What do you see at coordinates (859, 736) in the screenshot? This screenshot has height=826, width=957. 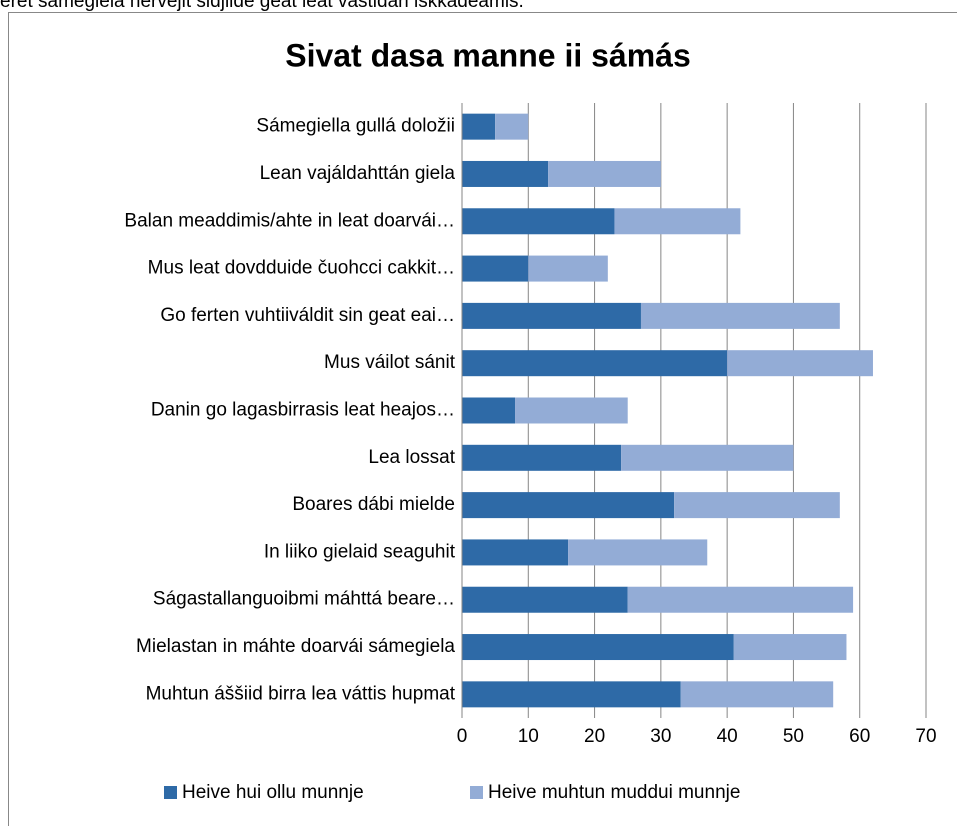 I see `x-tick-label: 60` at bounding box center [859, 736].